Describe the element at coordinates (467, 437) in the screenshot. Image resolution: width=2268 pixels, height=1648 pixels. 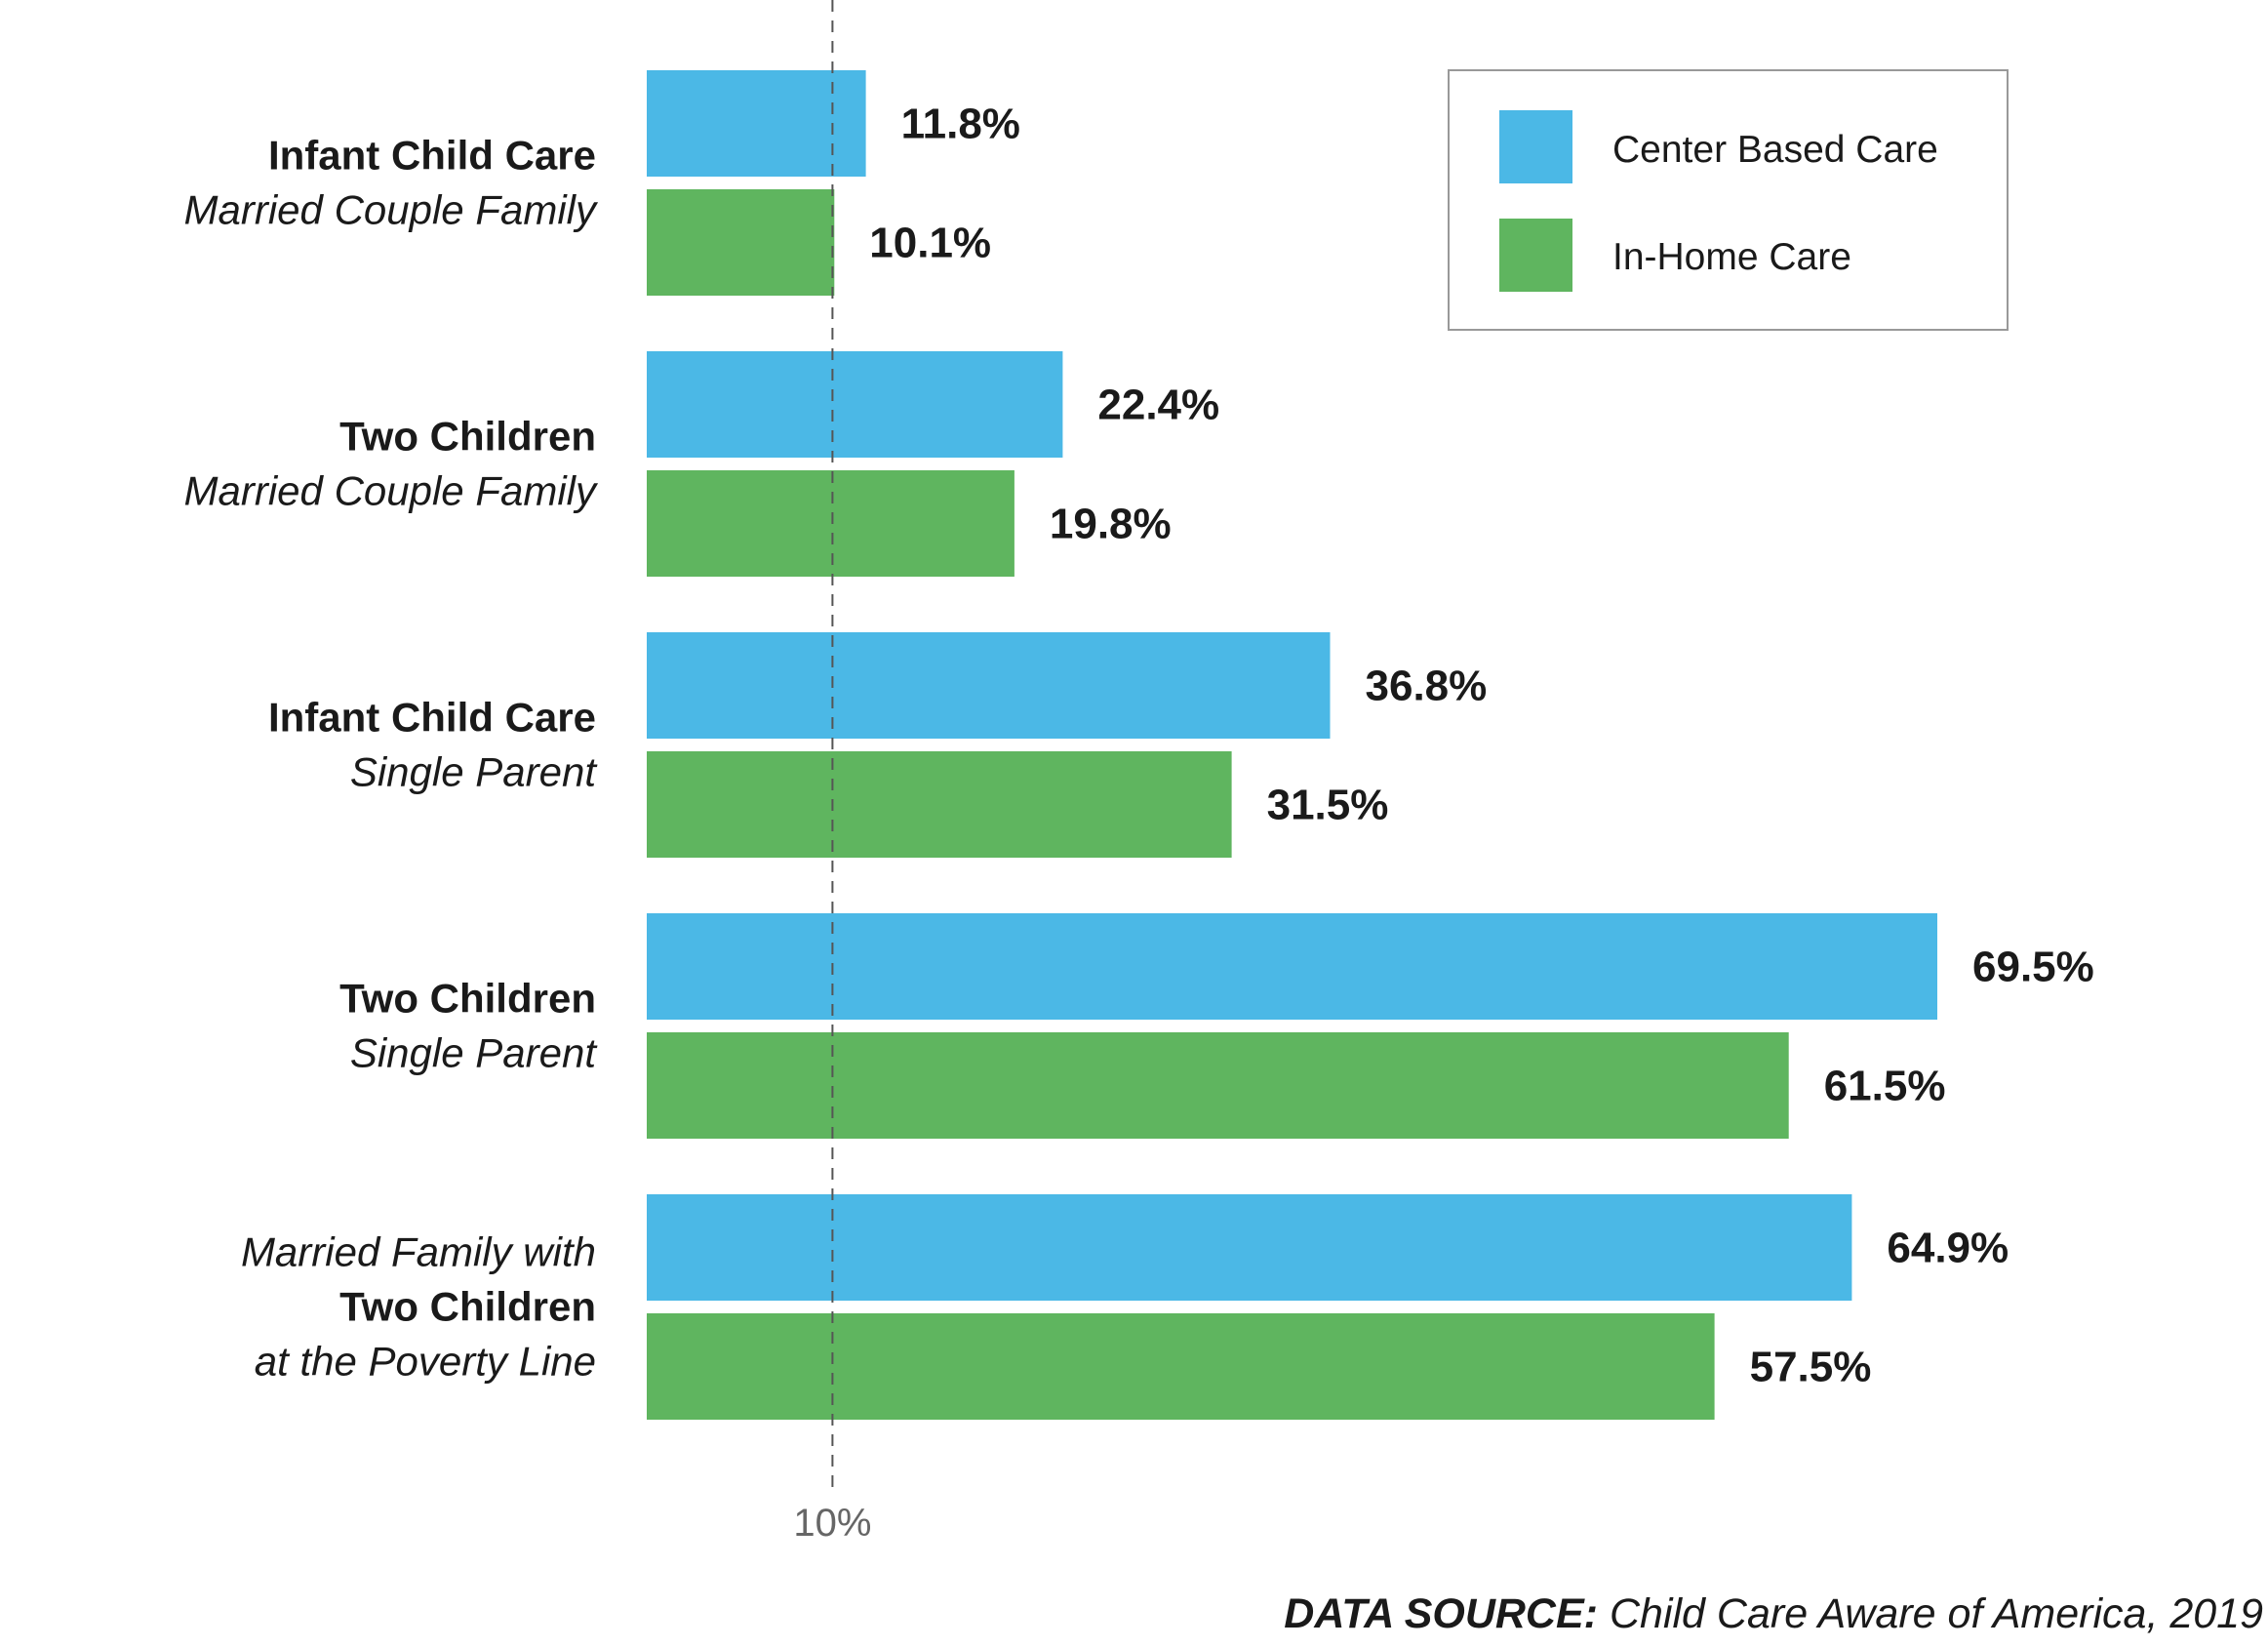
I see `category-label-2-line-1: Two Children` at that location.